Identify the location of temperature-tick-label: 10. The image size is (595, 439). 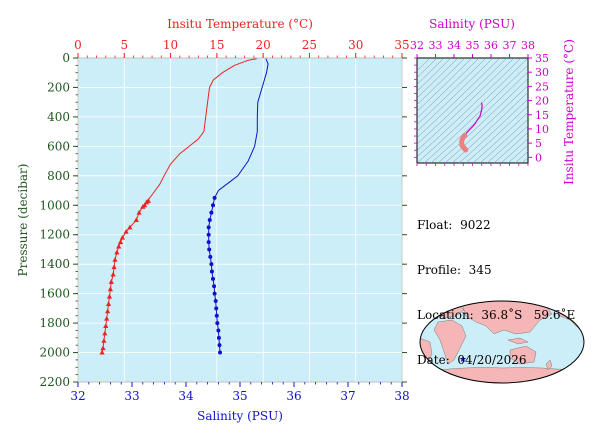
(170, 45).